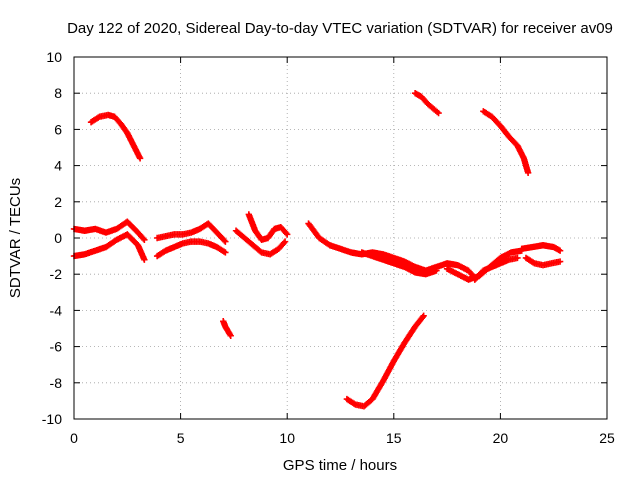  Describe the element at coordinates (58, 202) in the screenshot. I see `y-tick-label: 2` at that location.